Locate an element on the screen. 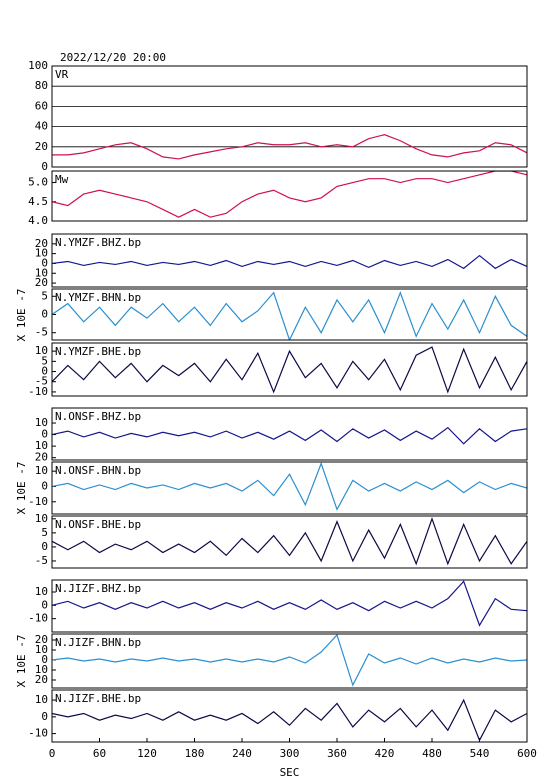  x-tick-label: 180 is located at coordinates (195, 753).